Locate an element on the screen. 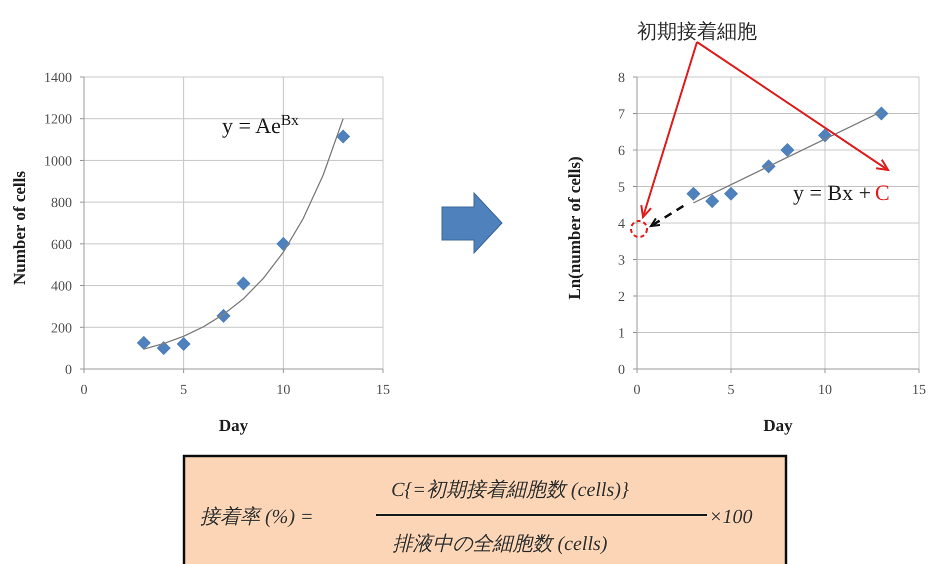 The width and height of the screenshot is (931, 564). y-tick-label: 1000 is located at coordinates (58, 162).